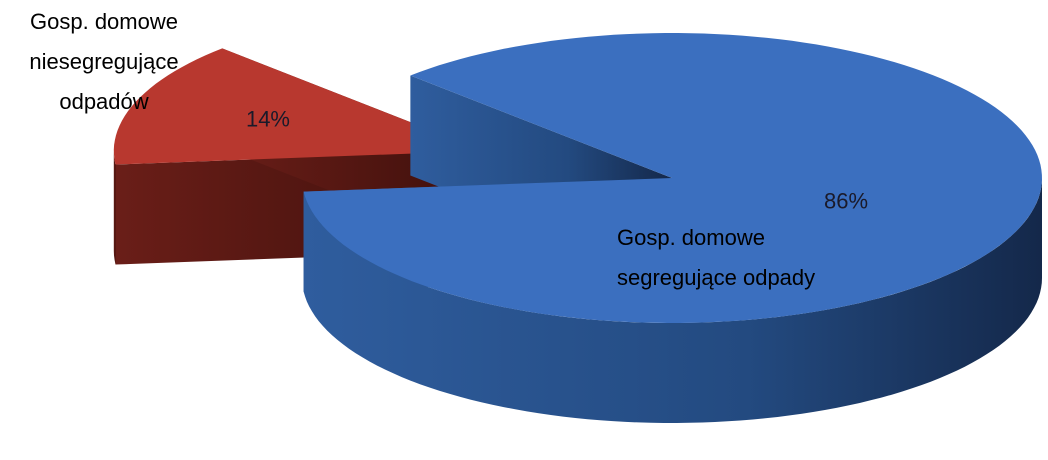 This screenshot has height=460, width=1048. Describe the element at coordinates (114, 207) in the screenshot. I see `slice-side` at that location.